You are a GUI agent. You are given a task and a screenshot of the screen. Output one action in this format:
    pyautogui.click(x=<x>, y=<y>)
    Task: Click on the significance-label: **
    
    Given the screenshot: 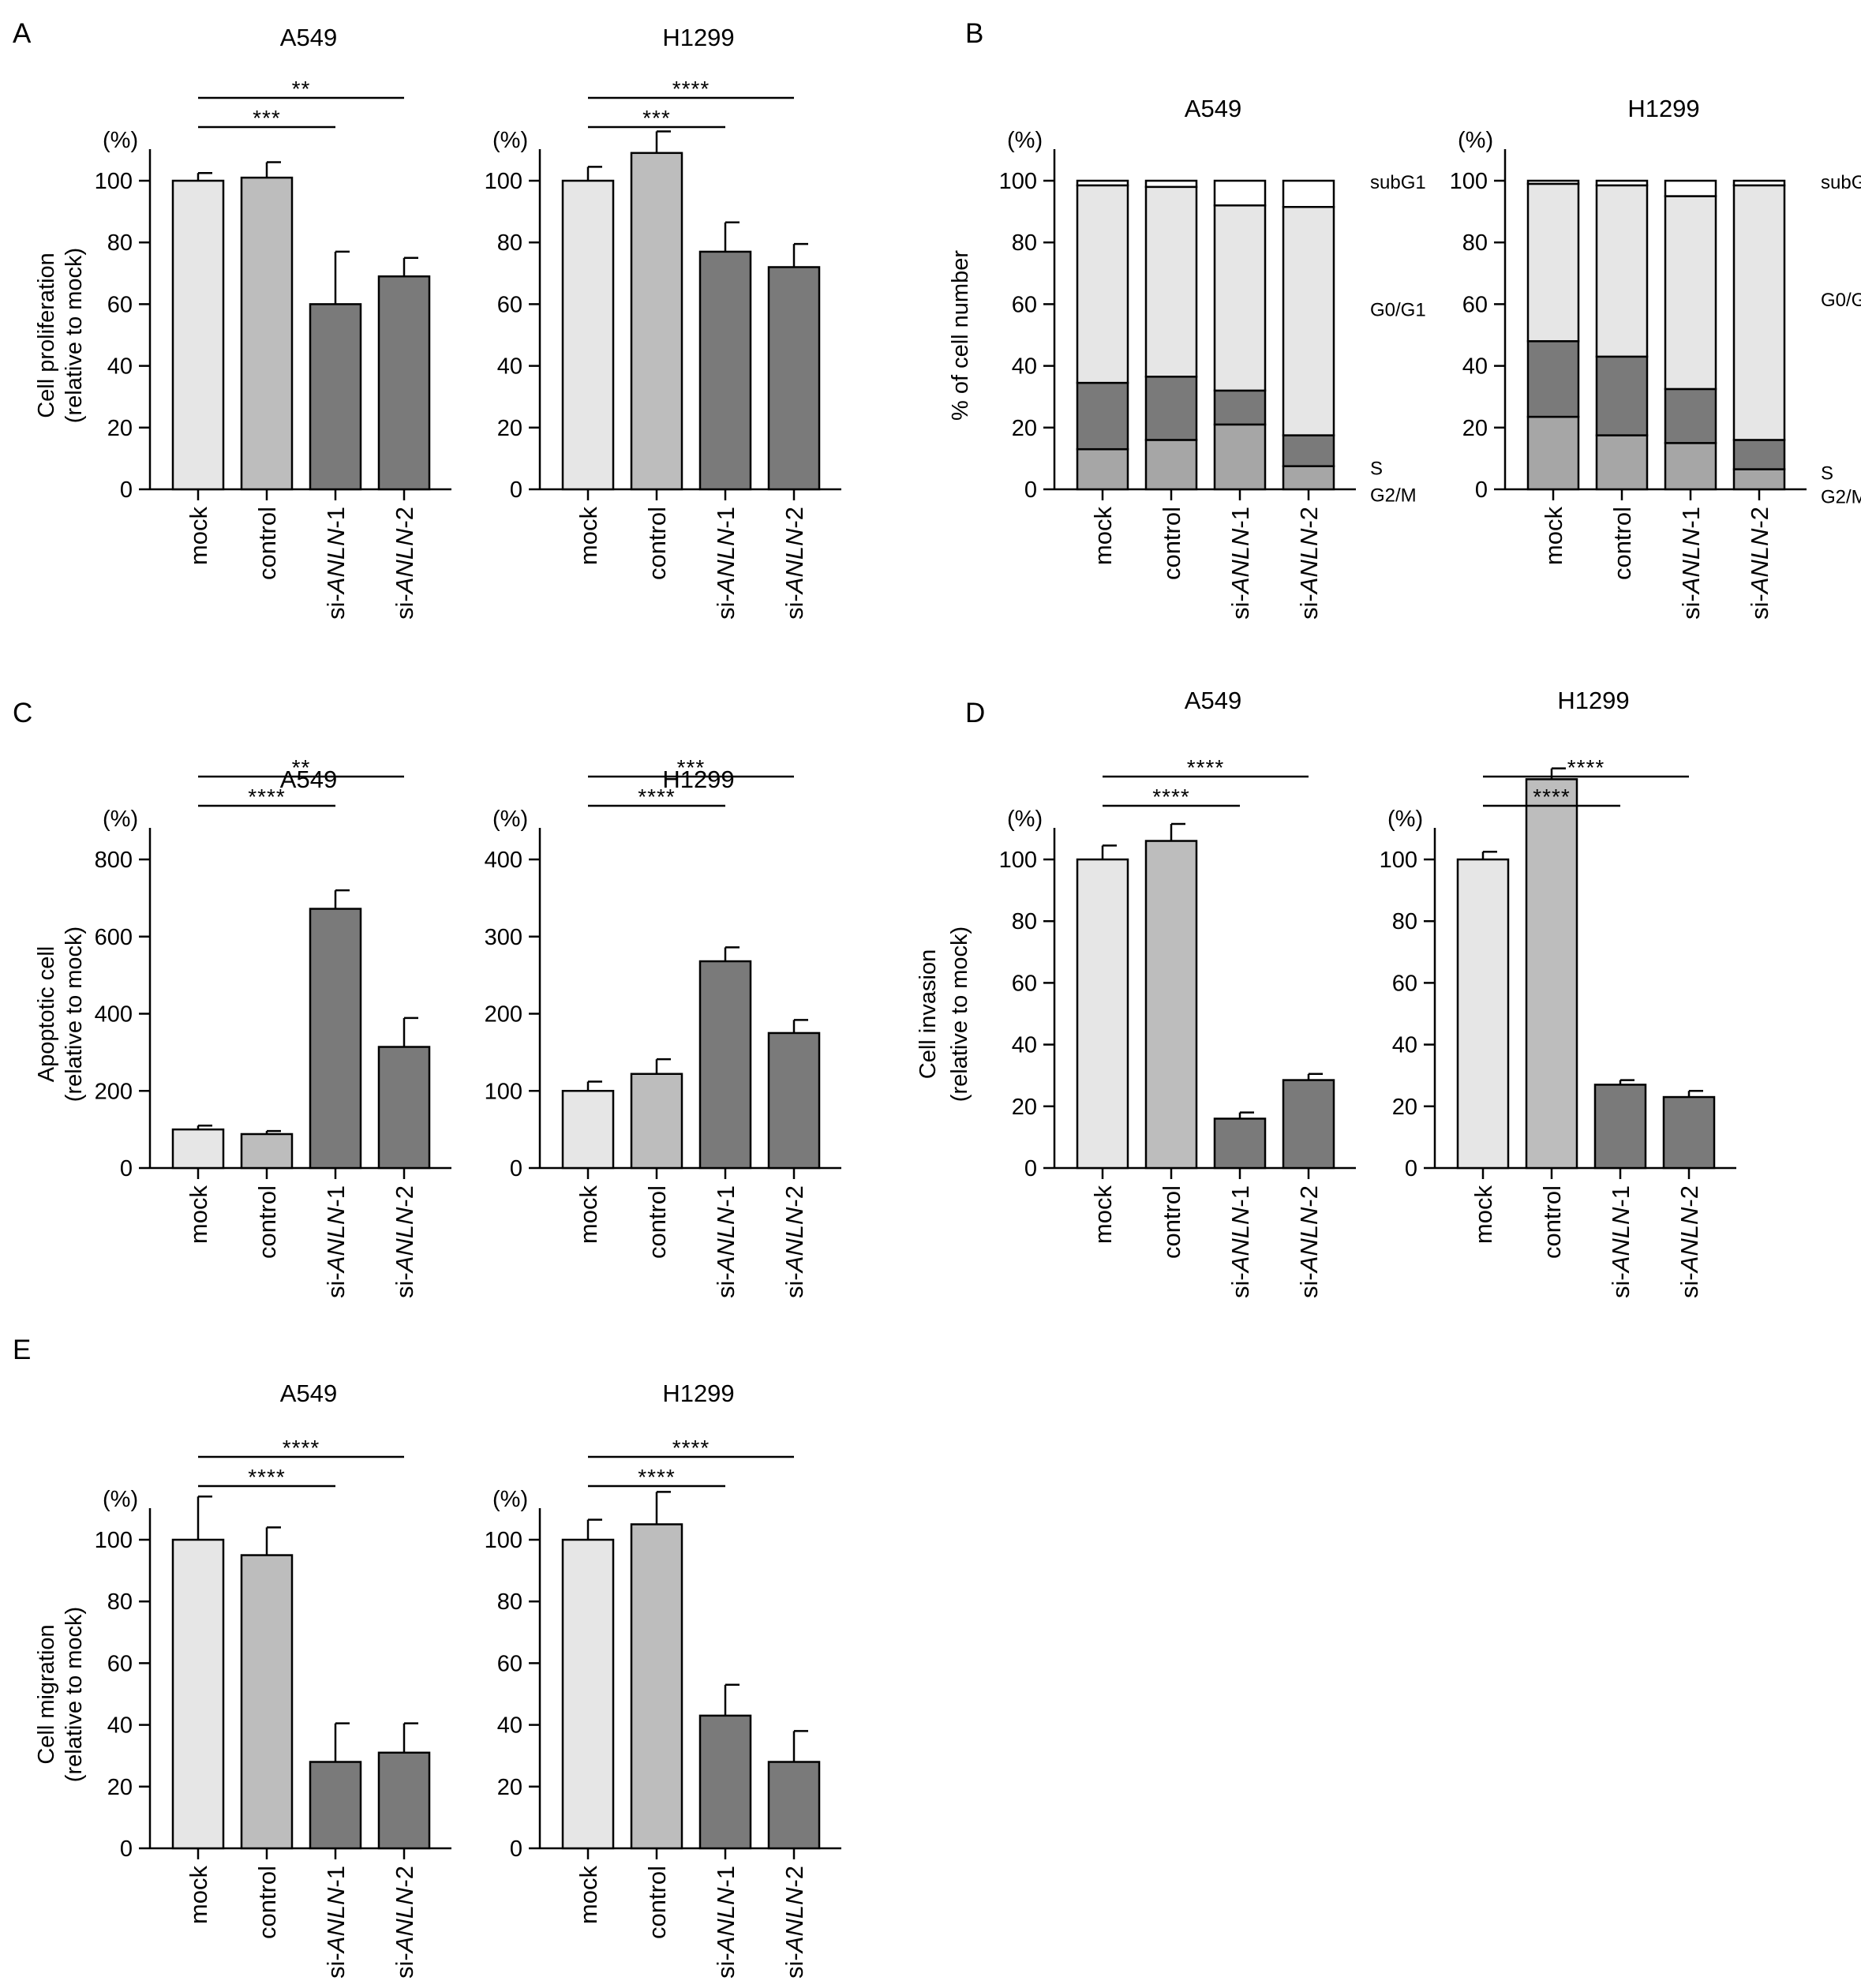 What is the action you would take?
    pyautogui.click(x=301, y=89)
    